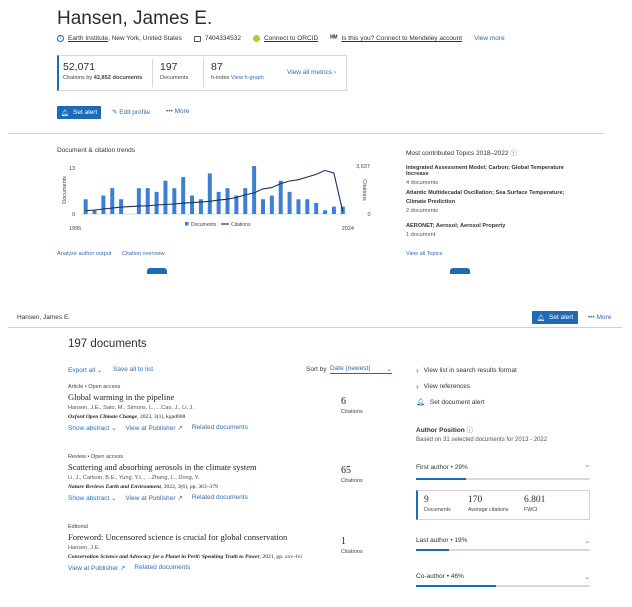 The height and width of the screenshot is (607, 632). I want to click on x-end-label: 2024, so click(348, 229).